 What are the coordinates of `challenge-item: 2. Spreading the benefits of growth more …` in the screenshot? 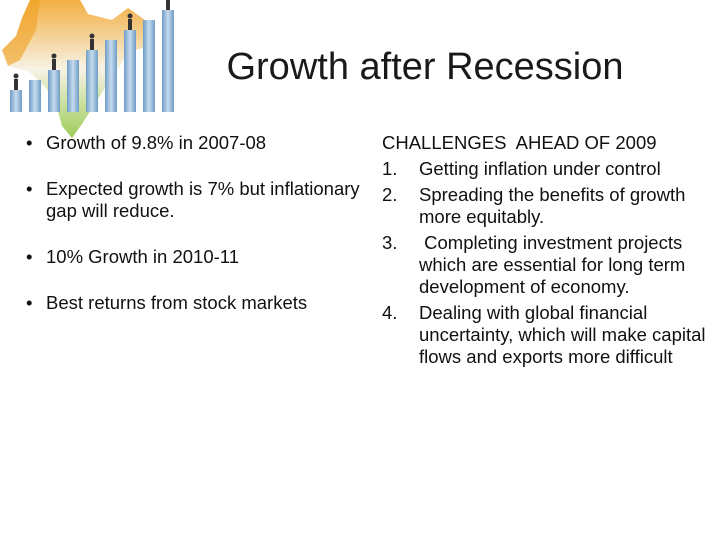 It's located at (552, 206).